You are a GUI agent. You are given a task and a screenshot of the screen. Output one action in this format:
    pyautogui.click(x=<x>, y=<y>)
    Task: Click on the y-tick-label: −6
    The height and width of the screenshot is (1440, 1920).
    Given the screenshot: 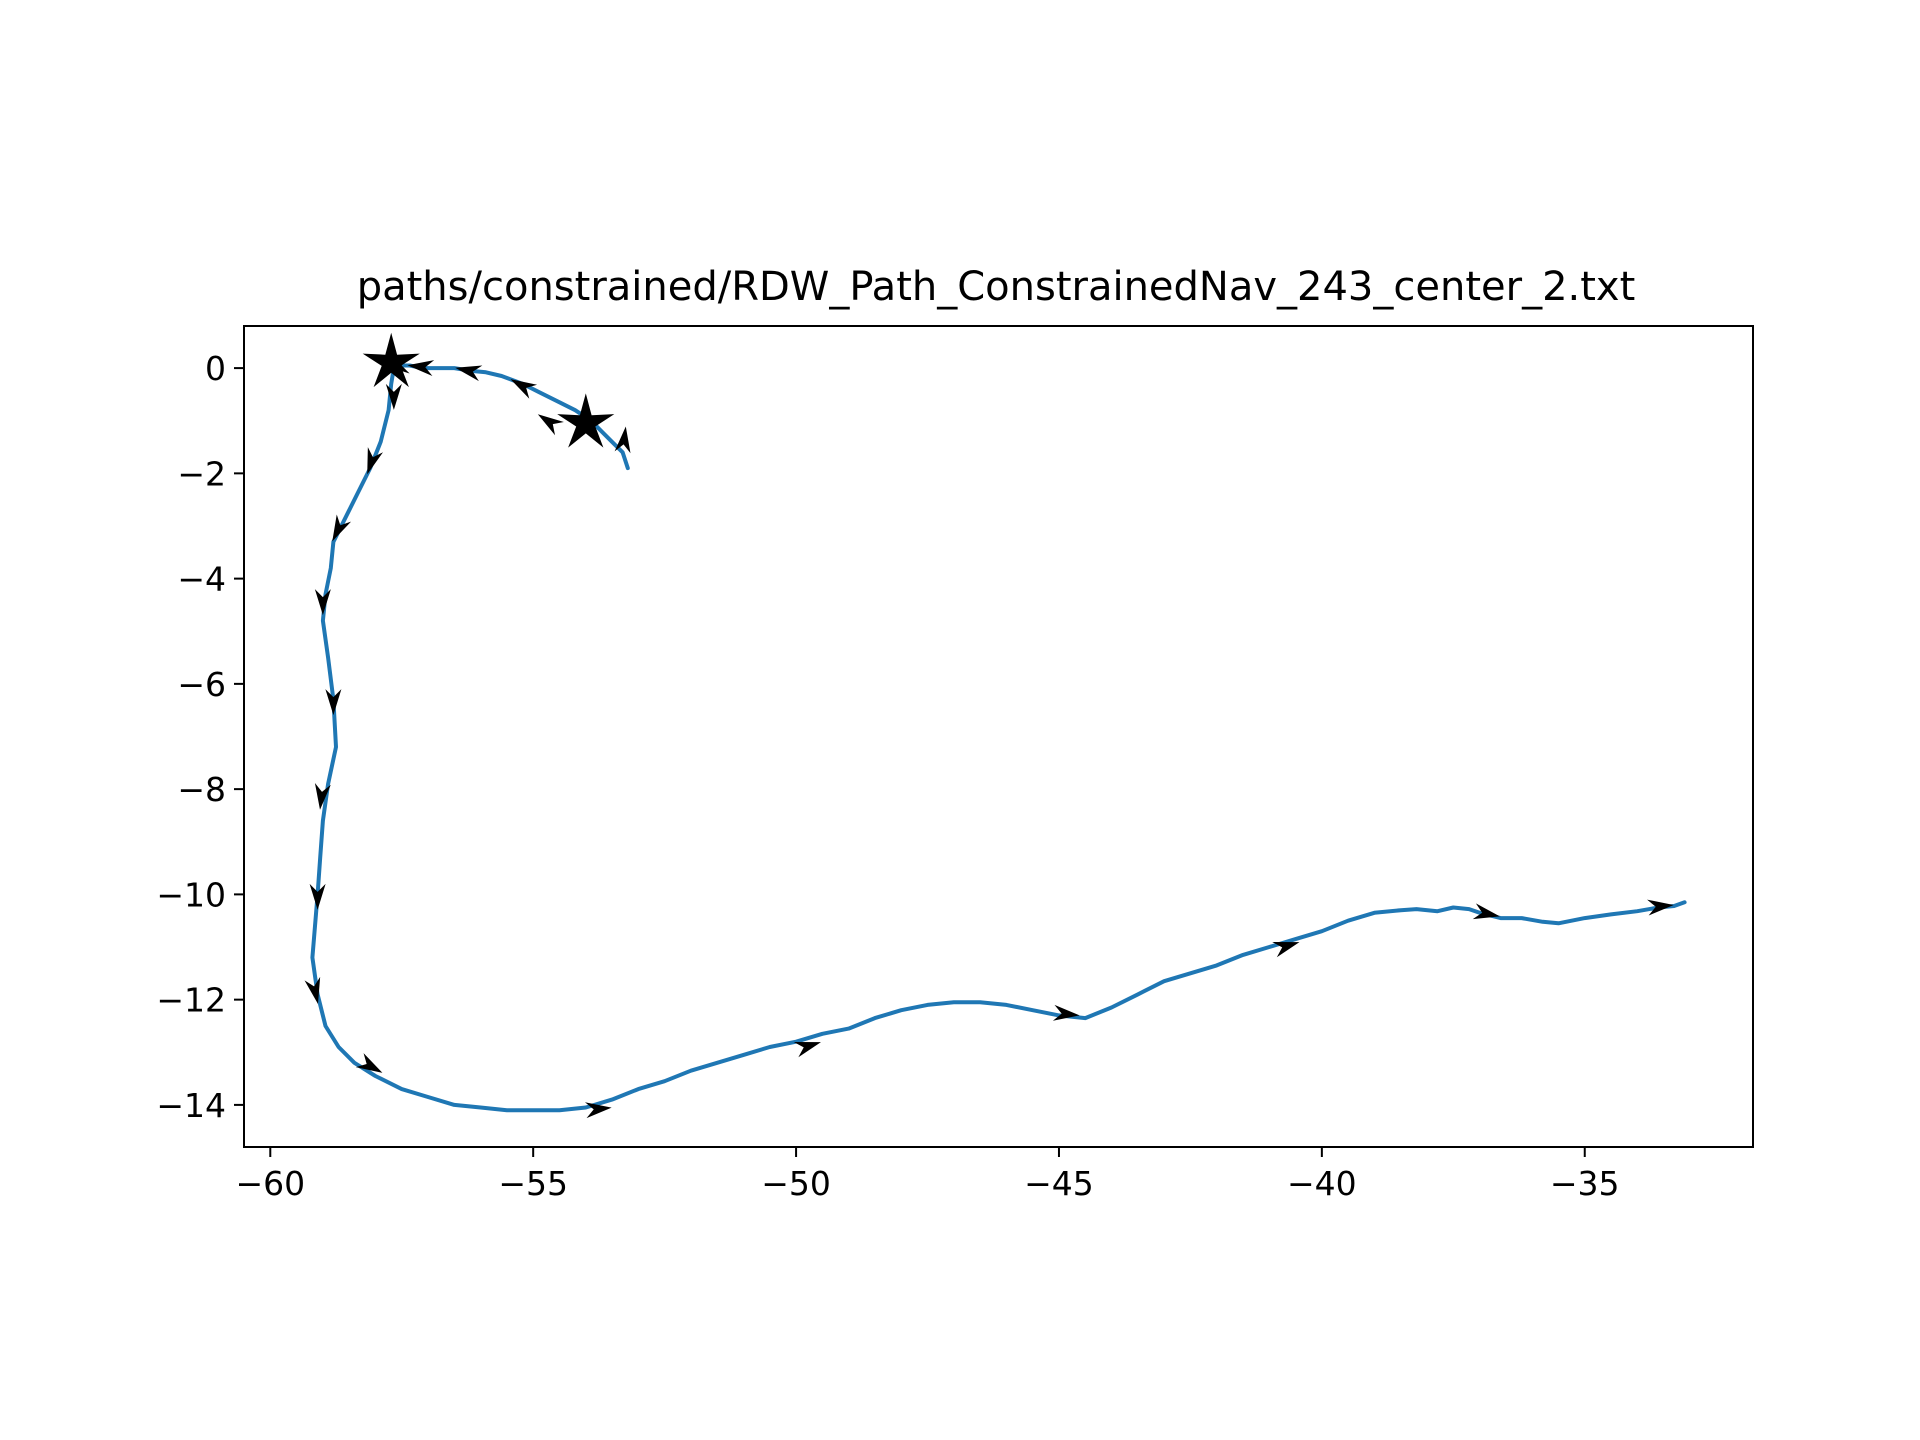 What is the action you would take?
    pyautogui.click(x=201, y=684)
    